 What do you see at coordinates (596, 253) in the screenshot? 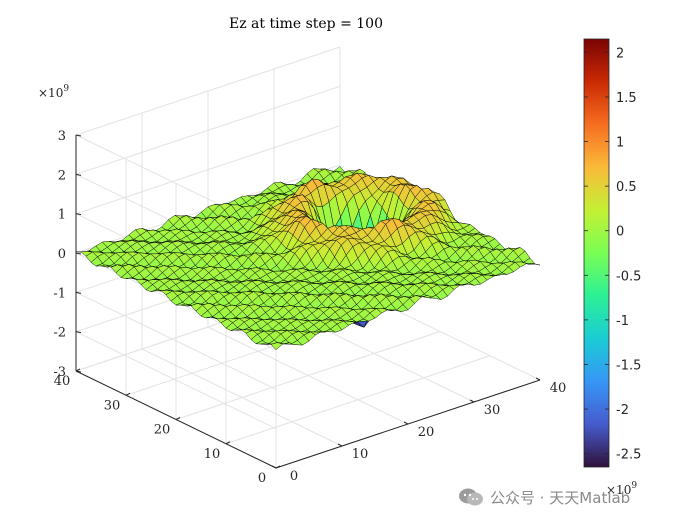
I see `colorbar-gradient` at bounding box center [596, 253].